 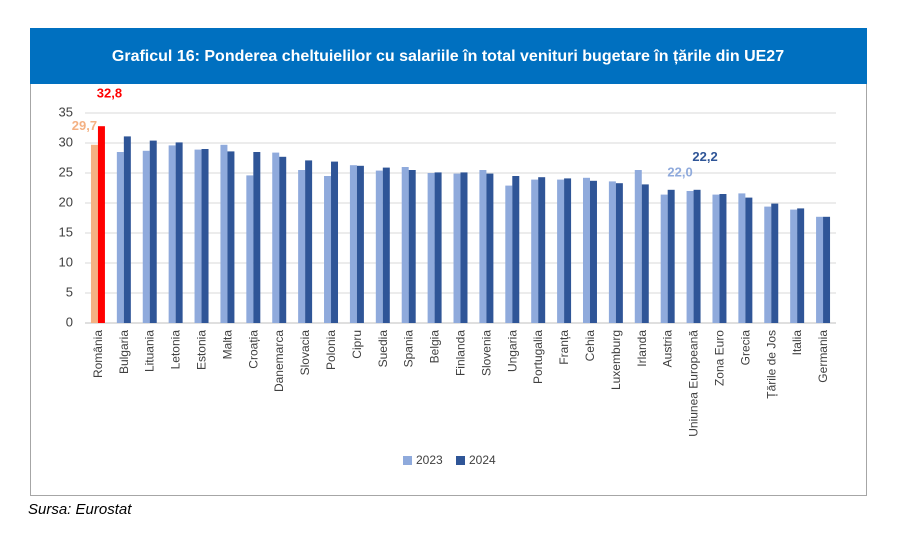 What do you see at coordinates (429, 460) in the screenshot?
I see `legend-label: 2023` at bounding box center [429, 460].